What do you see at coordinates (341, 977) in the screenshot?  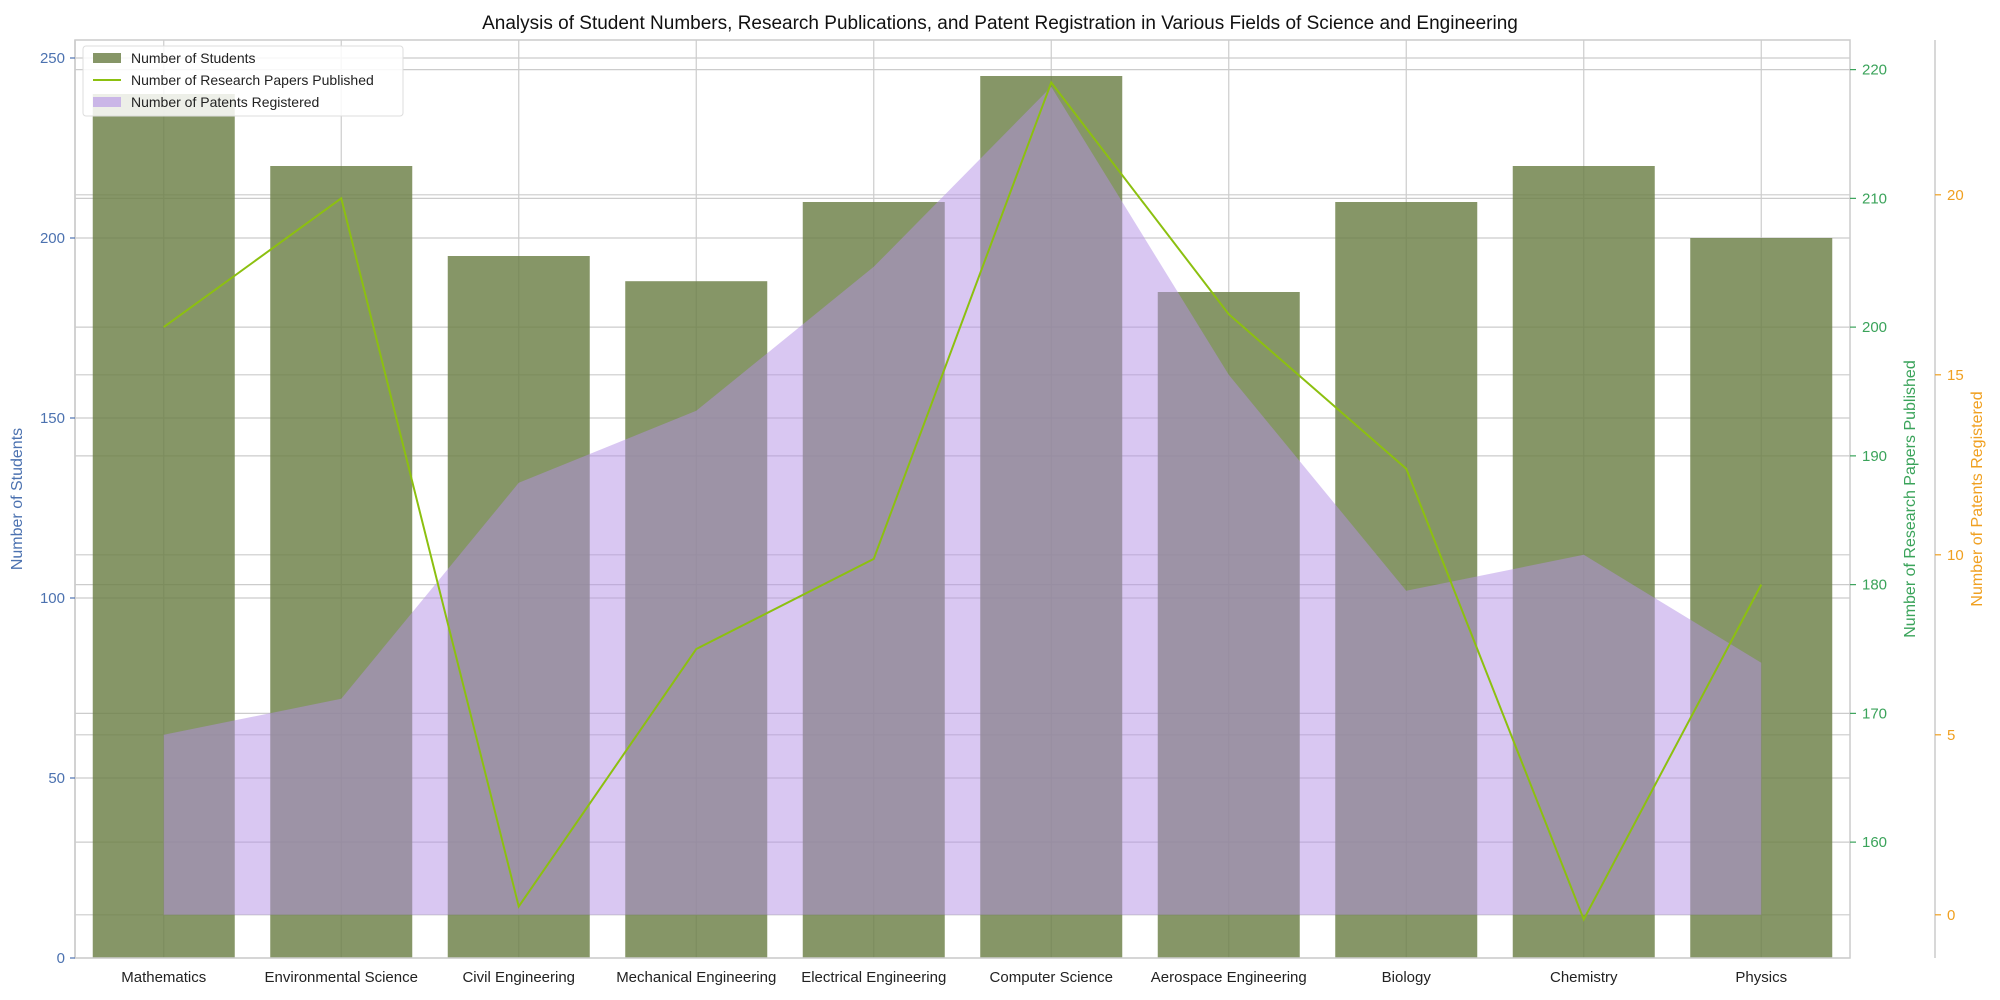 I see `x-tick-label: Environmental Science` at bounding box center [341, 977].